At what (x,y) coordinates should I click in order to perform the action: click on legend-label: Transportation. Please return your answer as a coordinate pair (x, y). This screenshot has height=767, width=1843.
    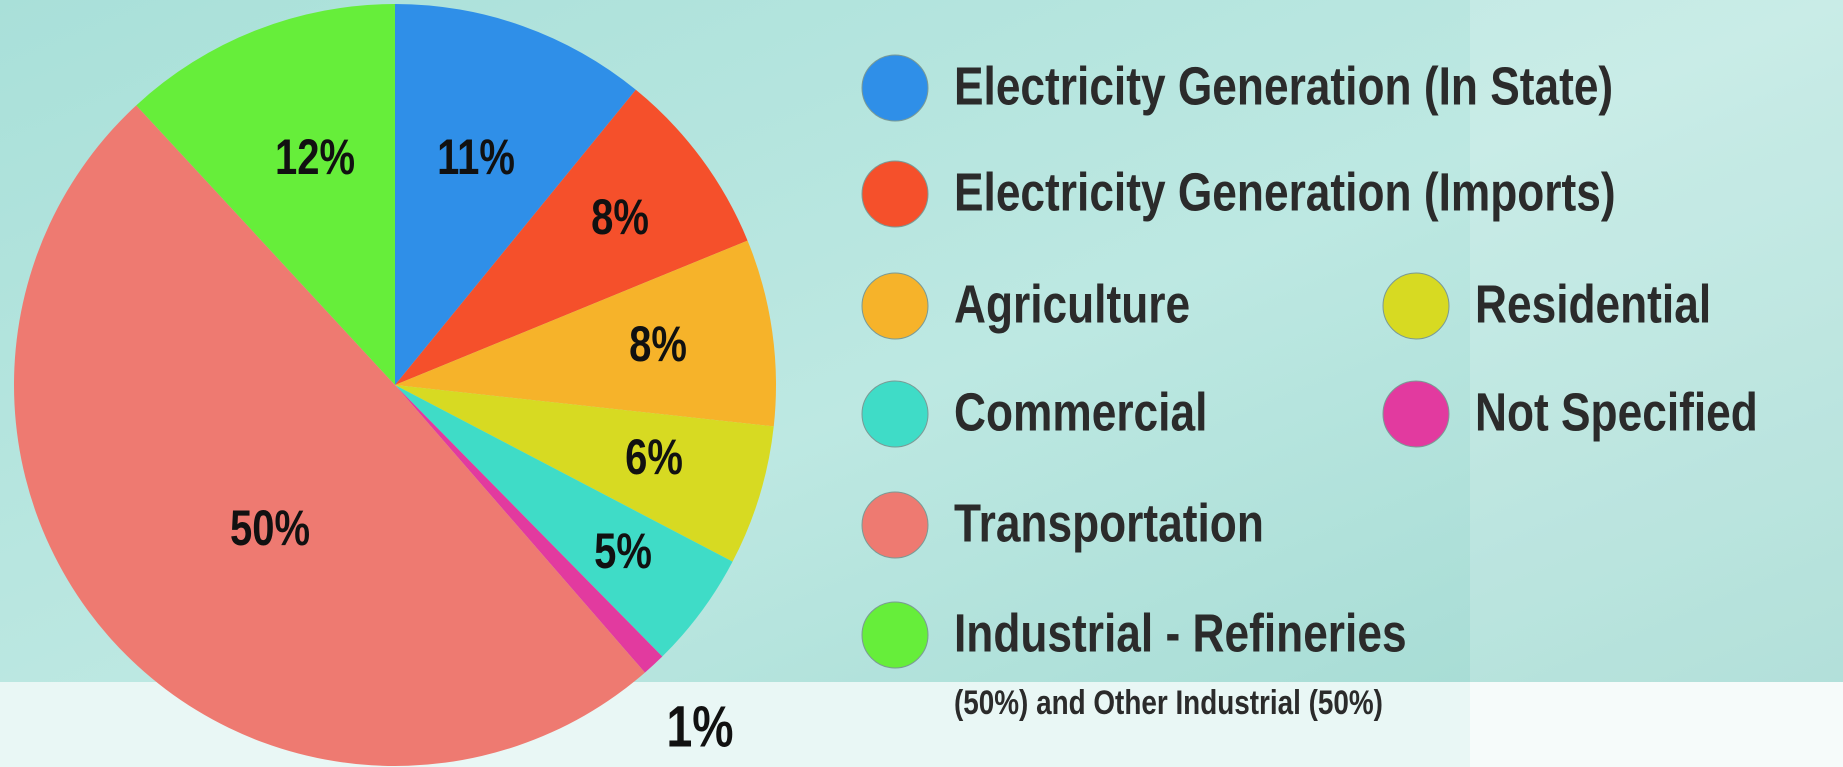
    Looking at the image, I should click on (1109, 523).